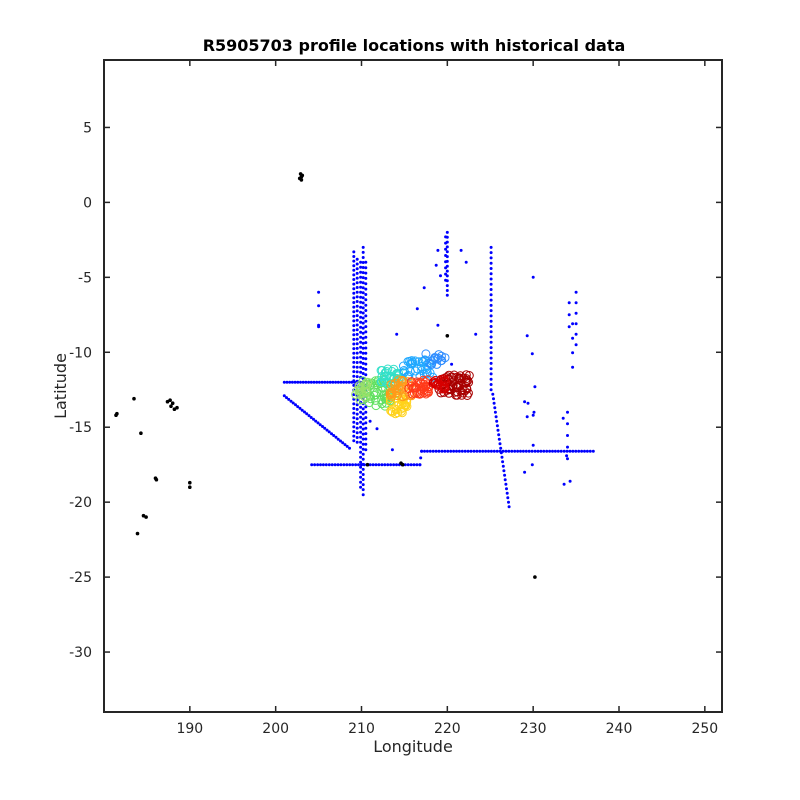 The image size is (800, 800). Describe the element at coordinates (80, 428) in the screenshot. I see `y-tick-label: -15` at that location.